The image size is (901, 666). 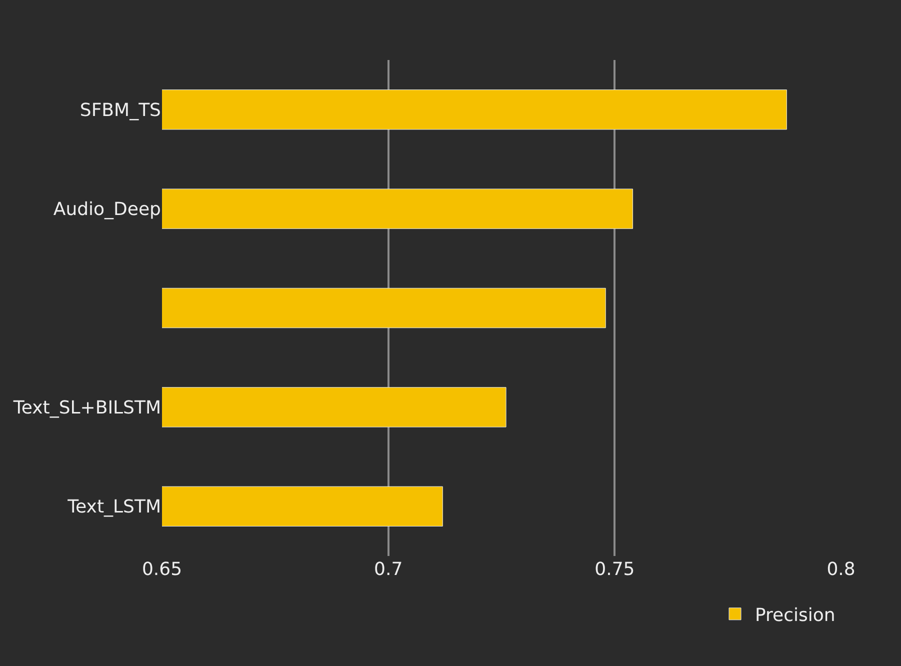 What do you see at coordinates (841, 569) in the screenshot?
I see `x-tick-label: 0.8` at bounding box center [841, 569].